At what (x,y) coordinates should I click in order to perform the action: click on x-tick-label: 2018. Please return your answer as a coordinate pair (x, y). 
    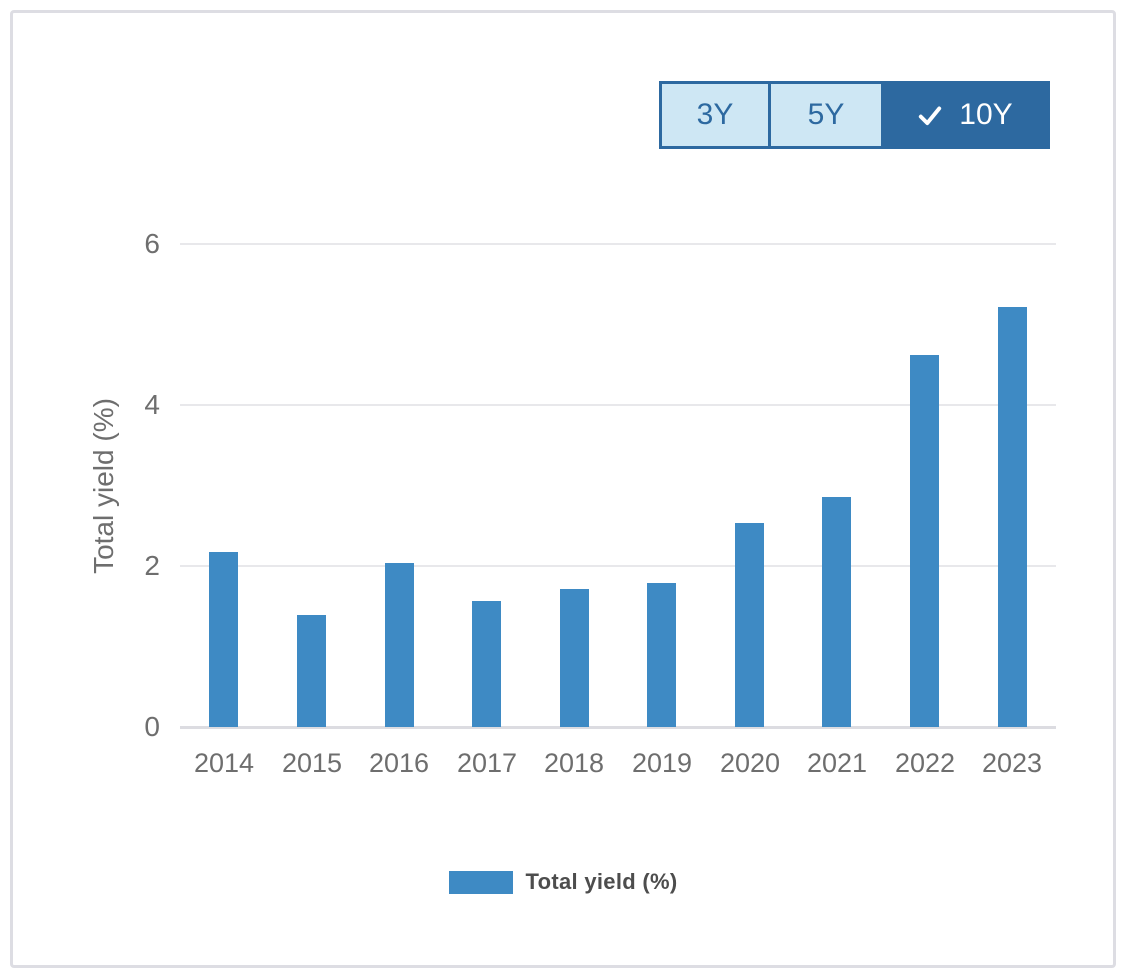
    Looking at the image, I should click on (574, 763).